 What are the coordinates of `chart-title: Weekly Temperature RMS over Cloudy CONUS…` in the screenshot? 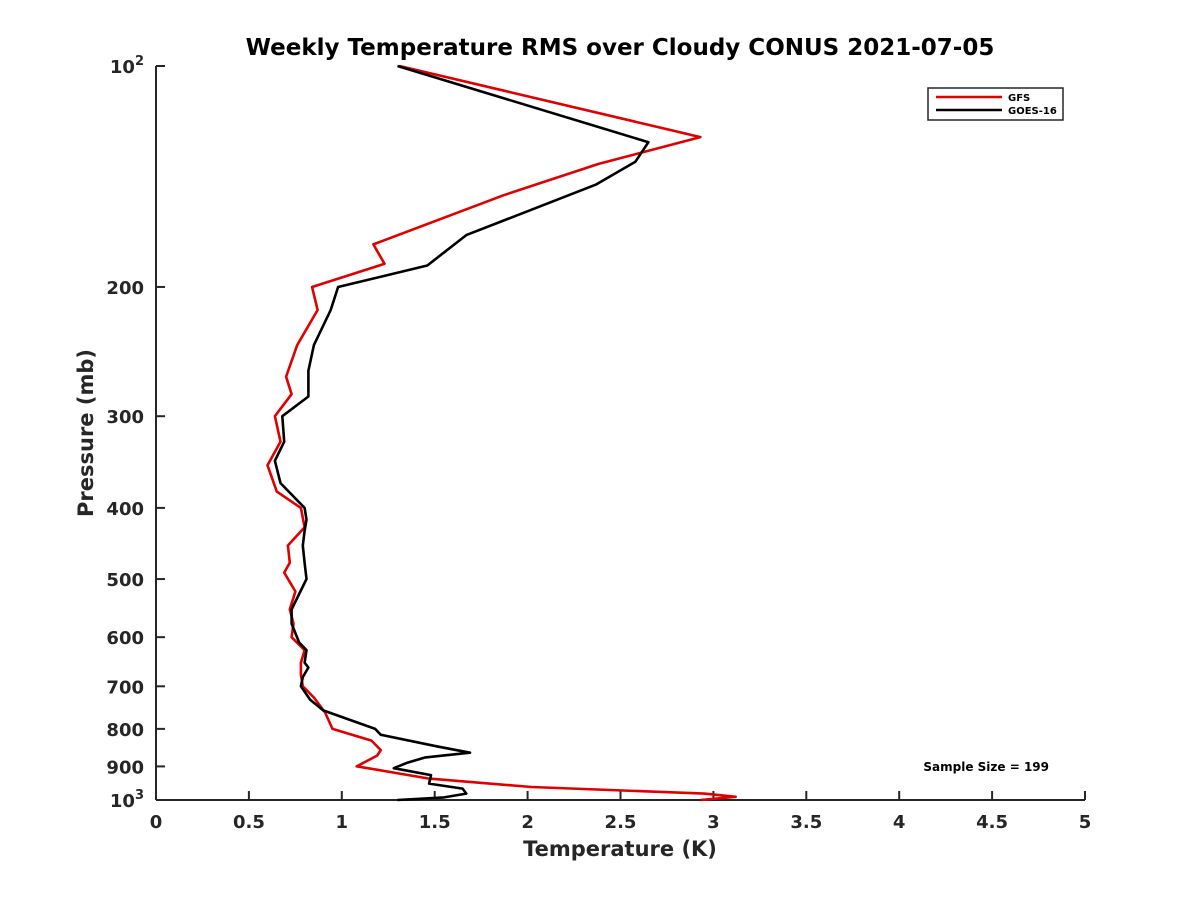 It's located at (620, 48).